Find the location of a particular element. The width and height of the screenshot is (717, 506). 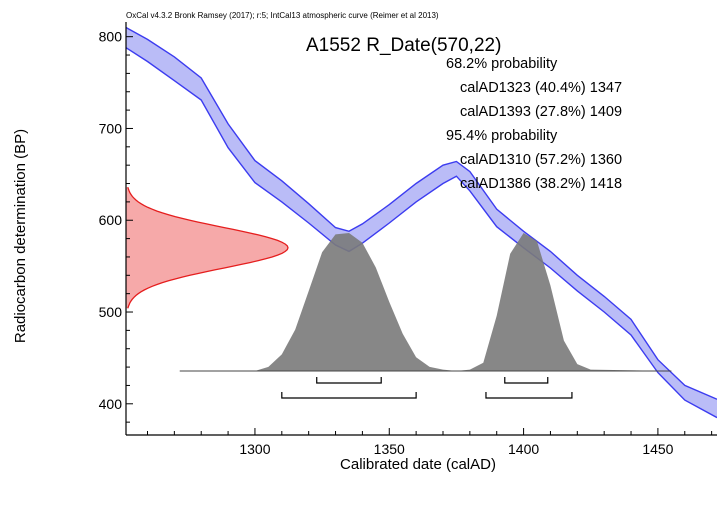

y-tick-label: 500 is located at coordinates (111, 312).